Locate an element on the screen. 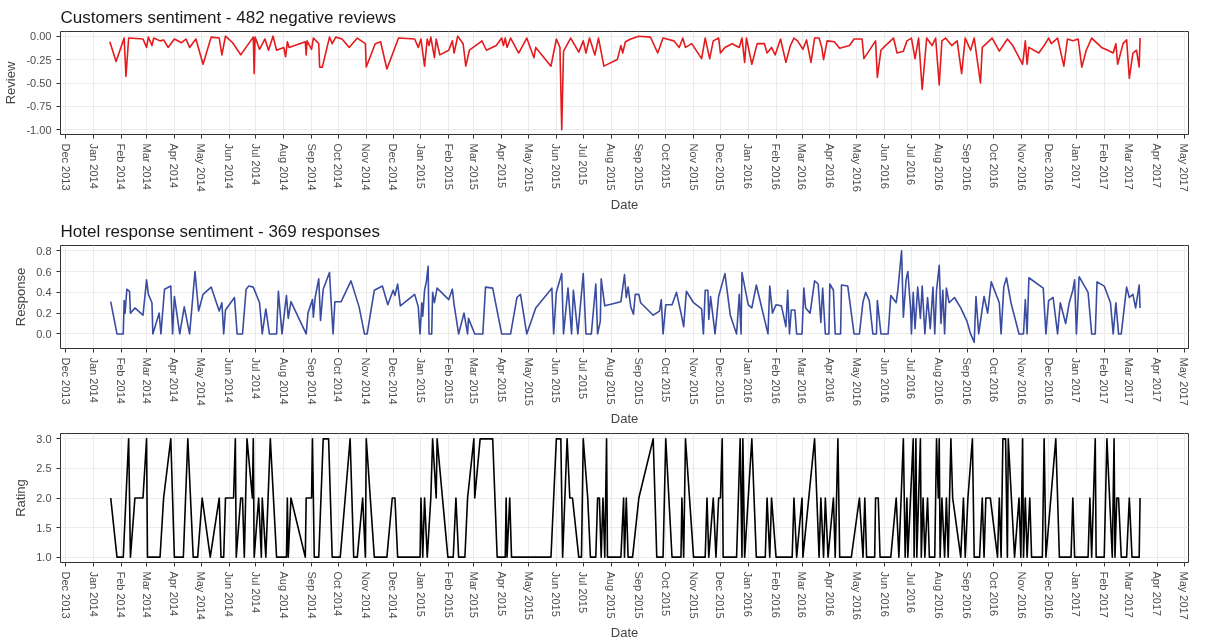 The height and width of the screenshot is (642, 1212). x-tick-label: Feb 2017 is located at coordinates (1104, 166).